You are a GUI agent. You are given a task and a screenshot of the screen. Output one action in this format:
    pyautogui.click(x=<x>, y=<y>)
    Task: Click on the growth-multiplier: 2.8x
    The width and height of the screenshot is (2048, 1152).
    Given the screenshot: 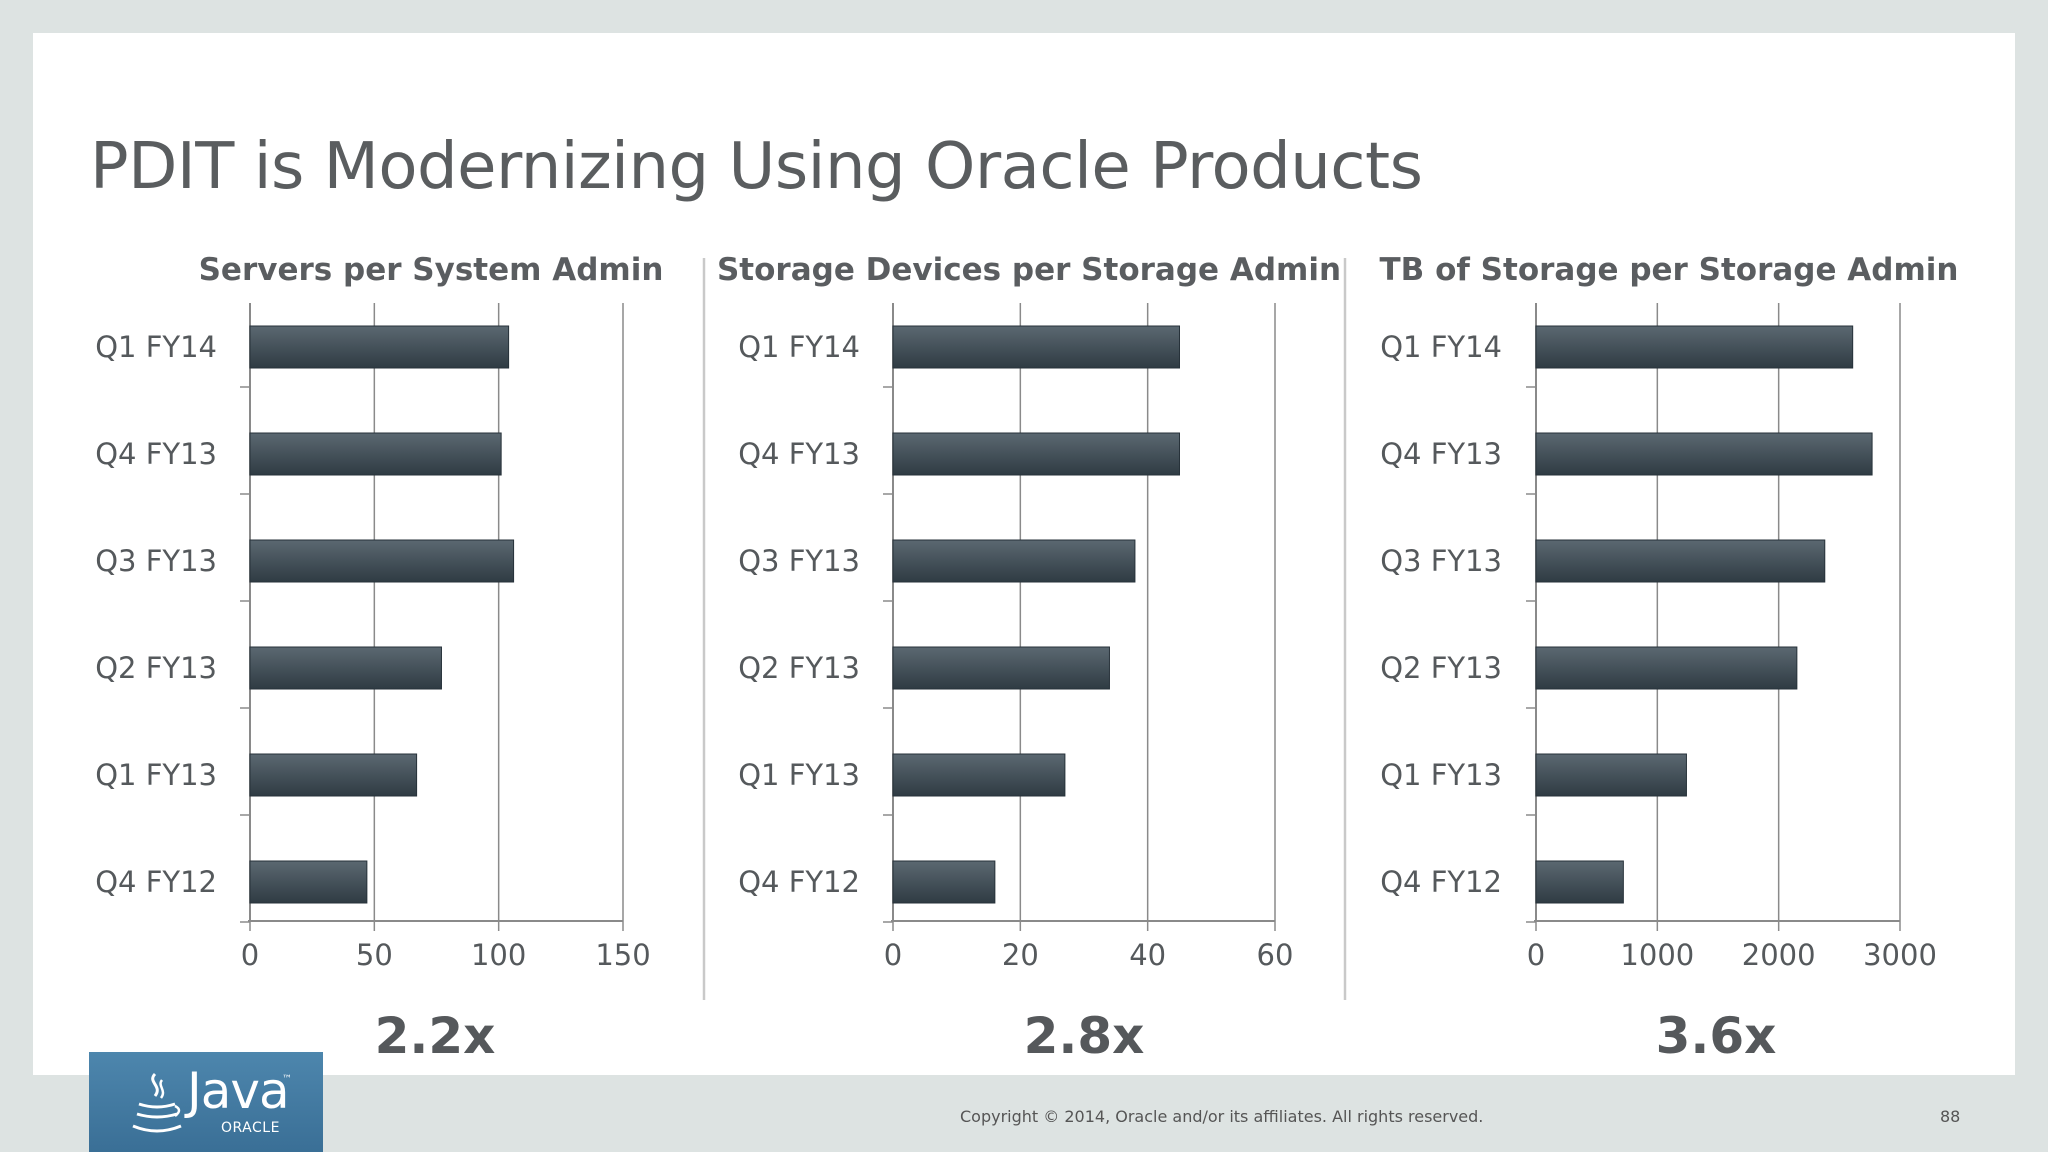 What is the action you would take?
    pyautogui.click(x=1084, y=1036)
    